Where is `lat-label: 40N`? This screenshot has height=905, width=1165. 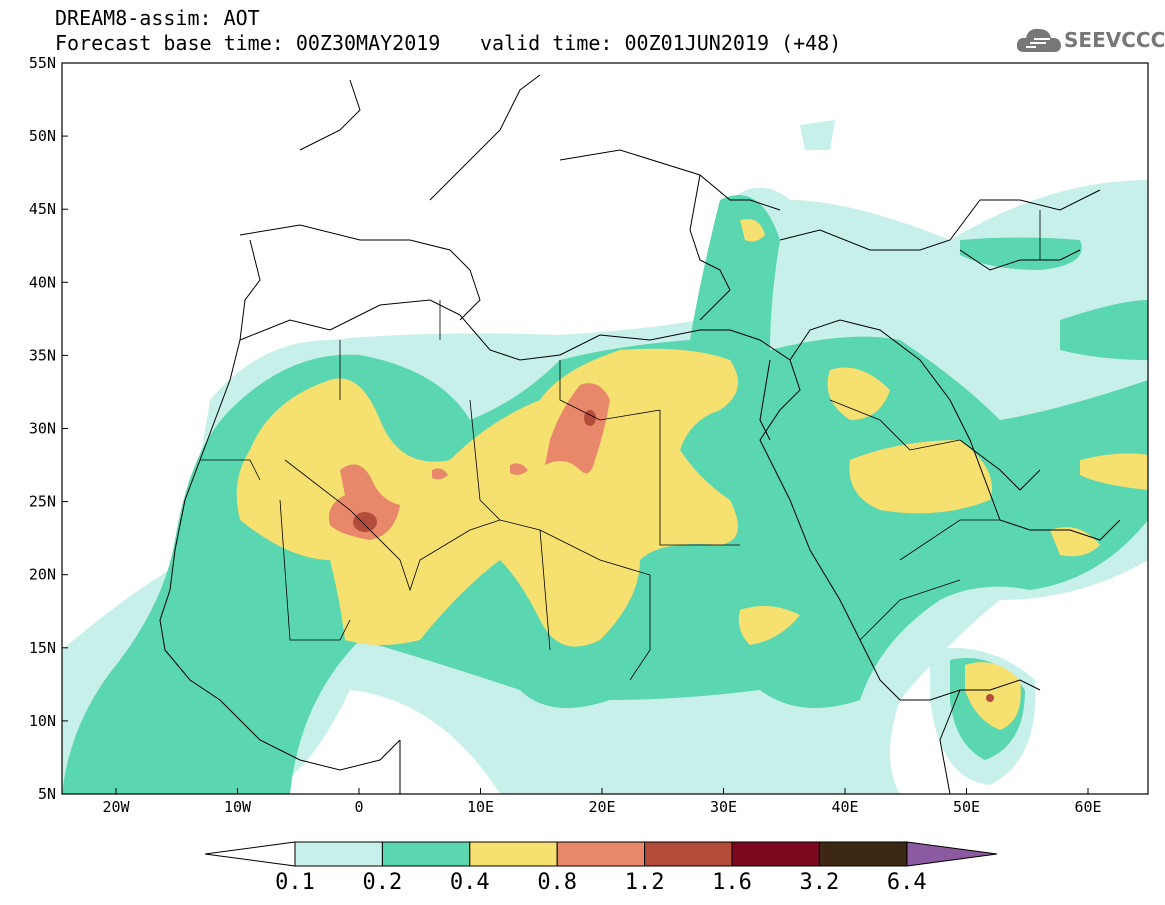
lat-label: 40N is located at coordinates (42, 282).